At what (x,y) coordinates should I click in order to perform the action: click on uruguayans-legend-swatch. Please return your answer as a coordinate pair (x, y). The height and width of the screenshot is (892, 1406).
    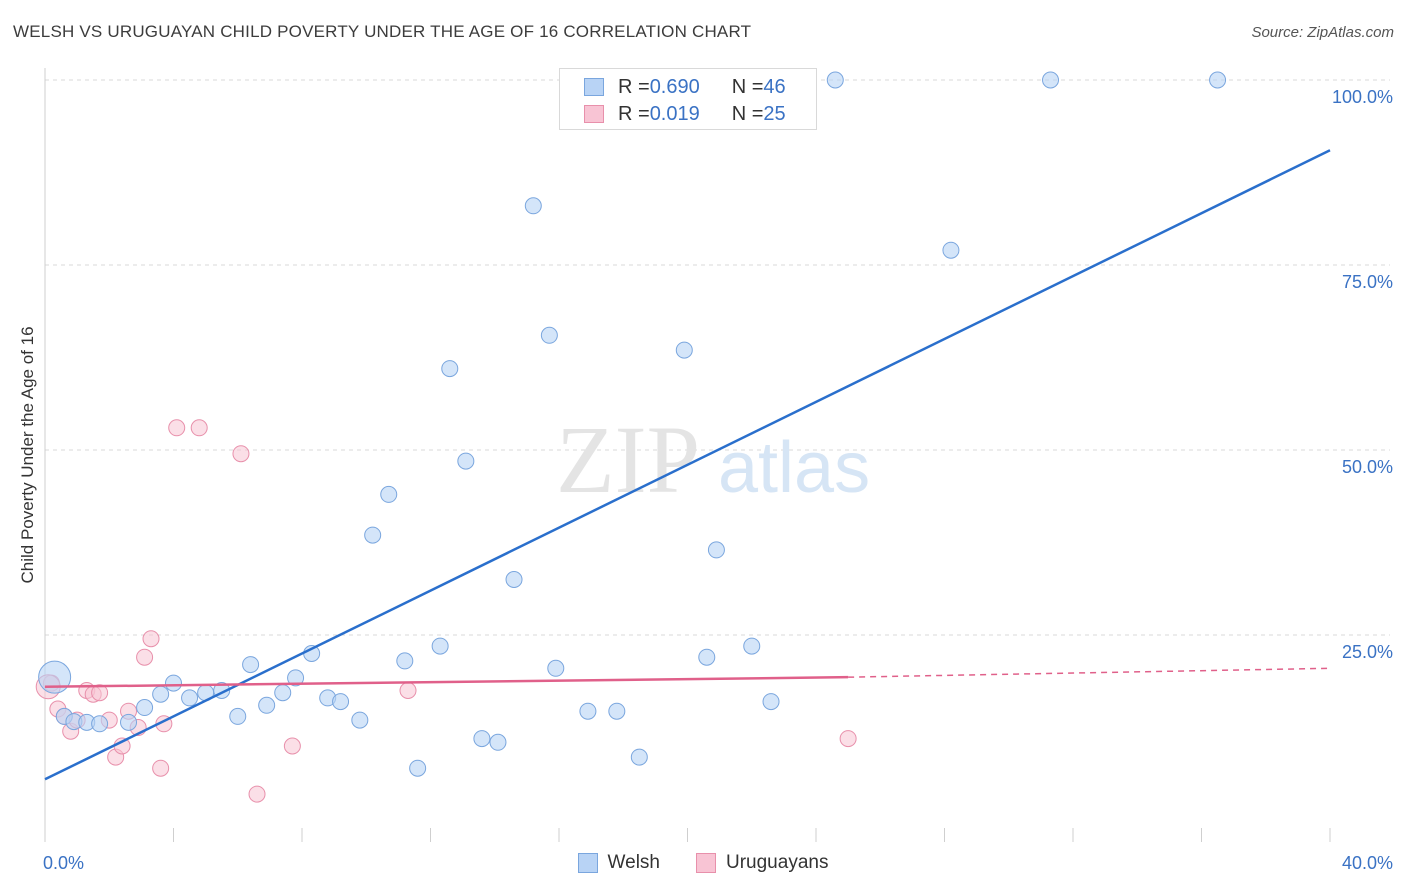
    Looking at the image, I should click on (706, 863).